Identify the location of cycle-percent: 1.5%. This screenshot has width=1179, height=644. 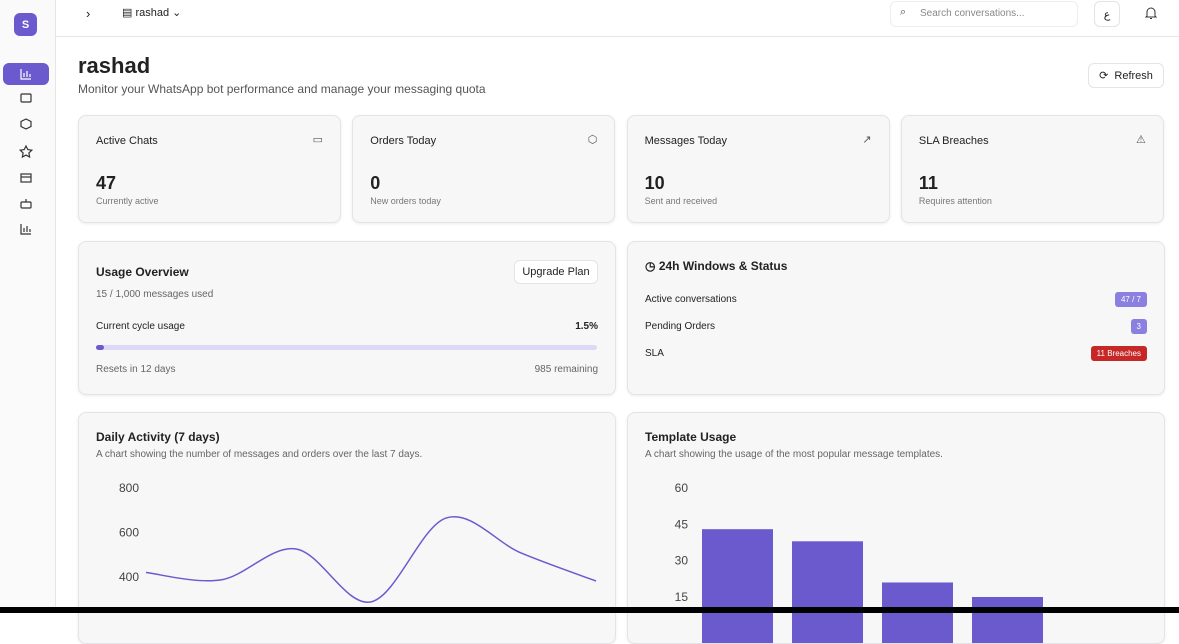
(586, 326).